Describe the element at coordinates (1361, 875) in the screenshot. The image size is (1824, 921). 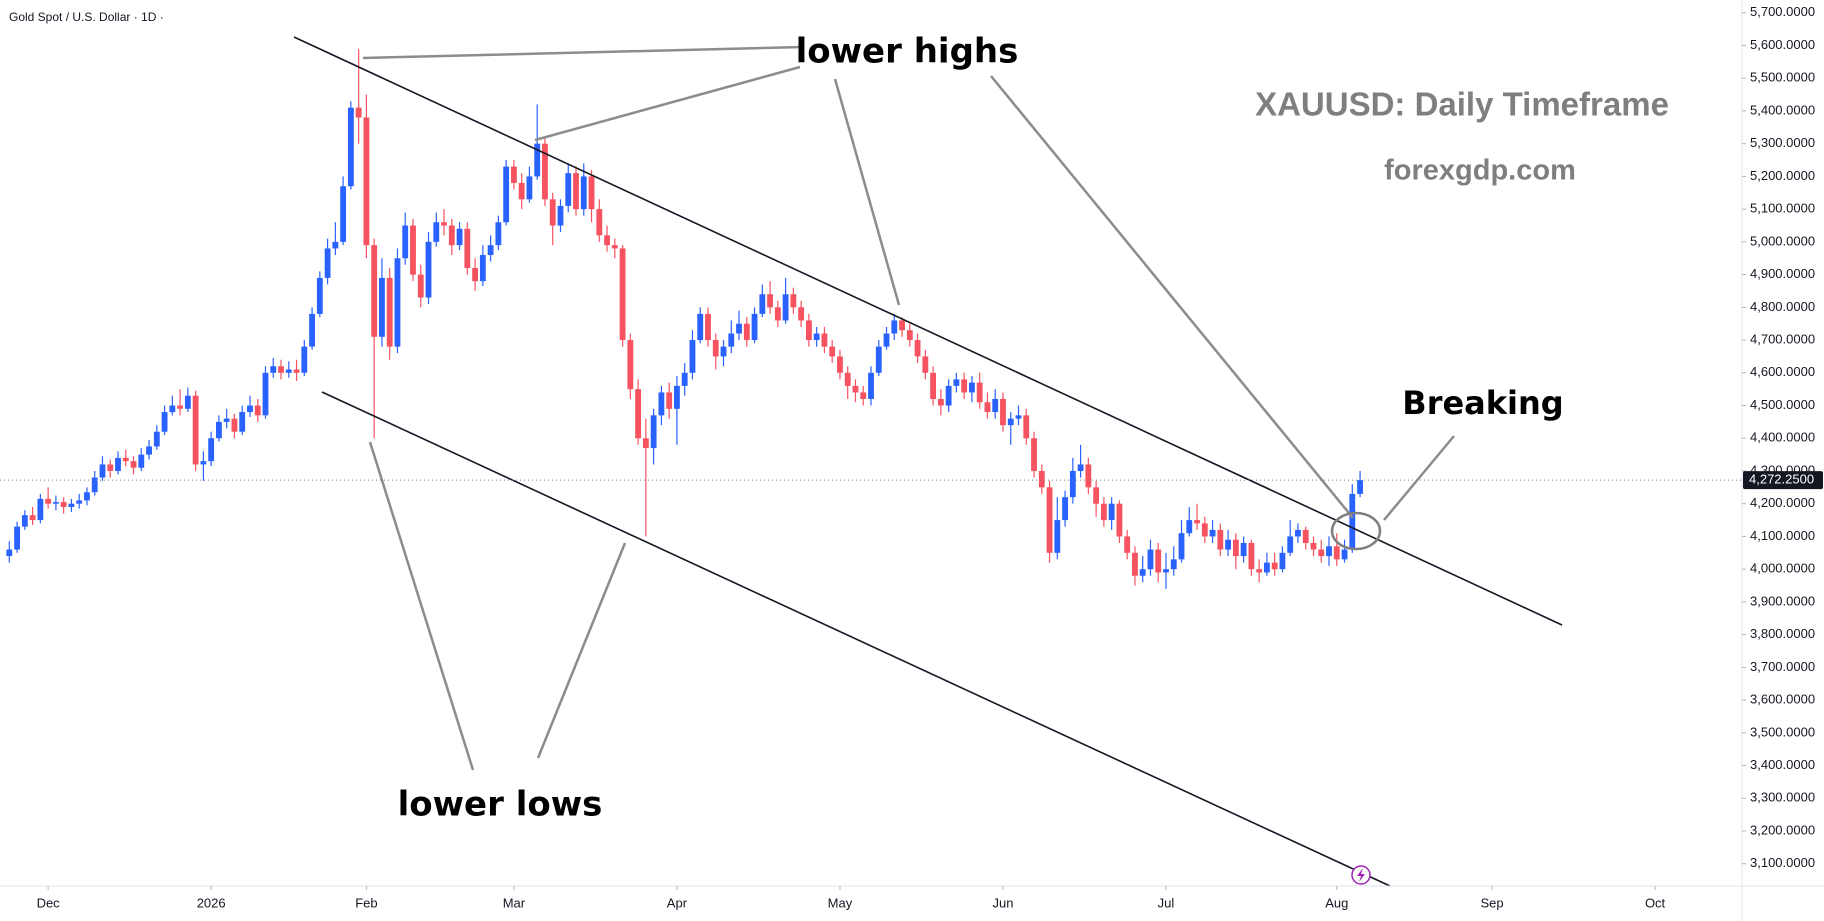
I see `event-icon-bolt` at that location.